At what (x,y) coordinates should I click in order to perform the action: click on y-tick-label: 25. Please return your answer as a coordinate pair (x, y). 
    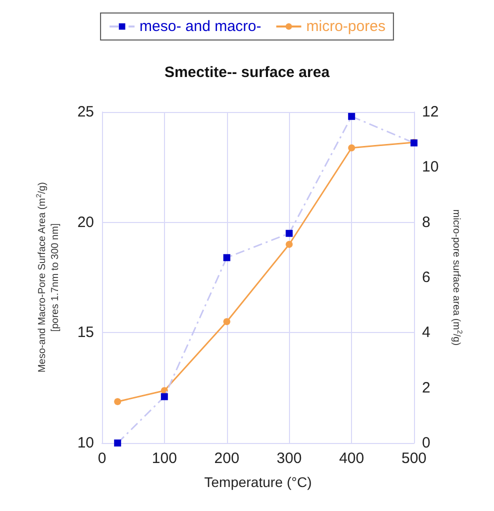
    Looking at the image, I should click on (85, 112).